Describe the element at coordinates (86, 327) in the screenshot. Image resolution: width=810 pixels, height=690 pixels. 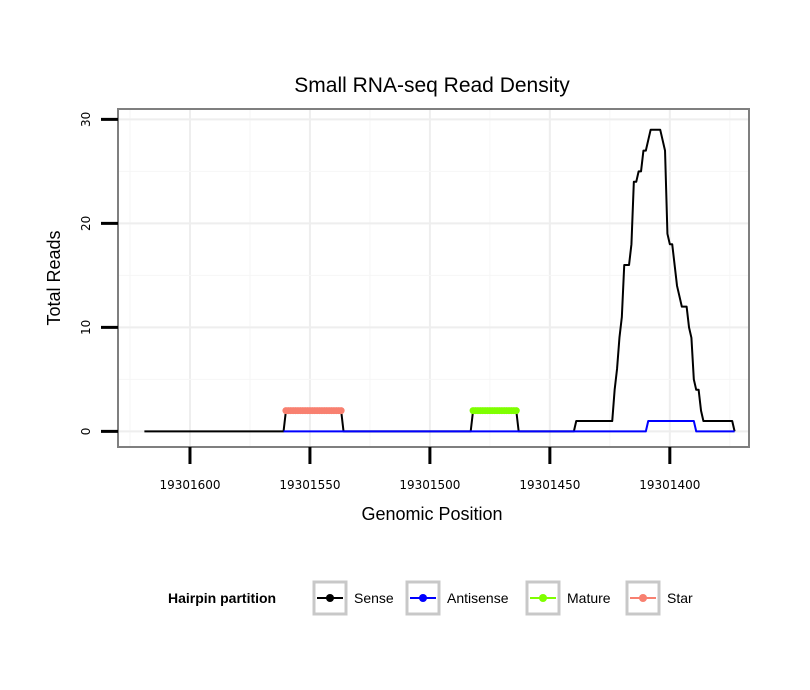
I see `y-tick-label: 10` at that location.